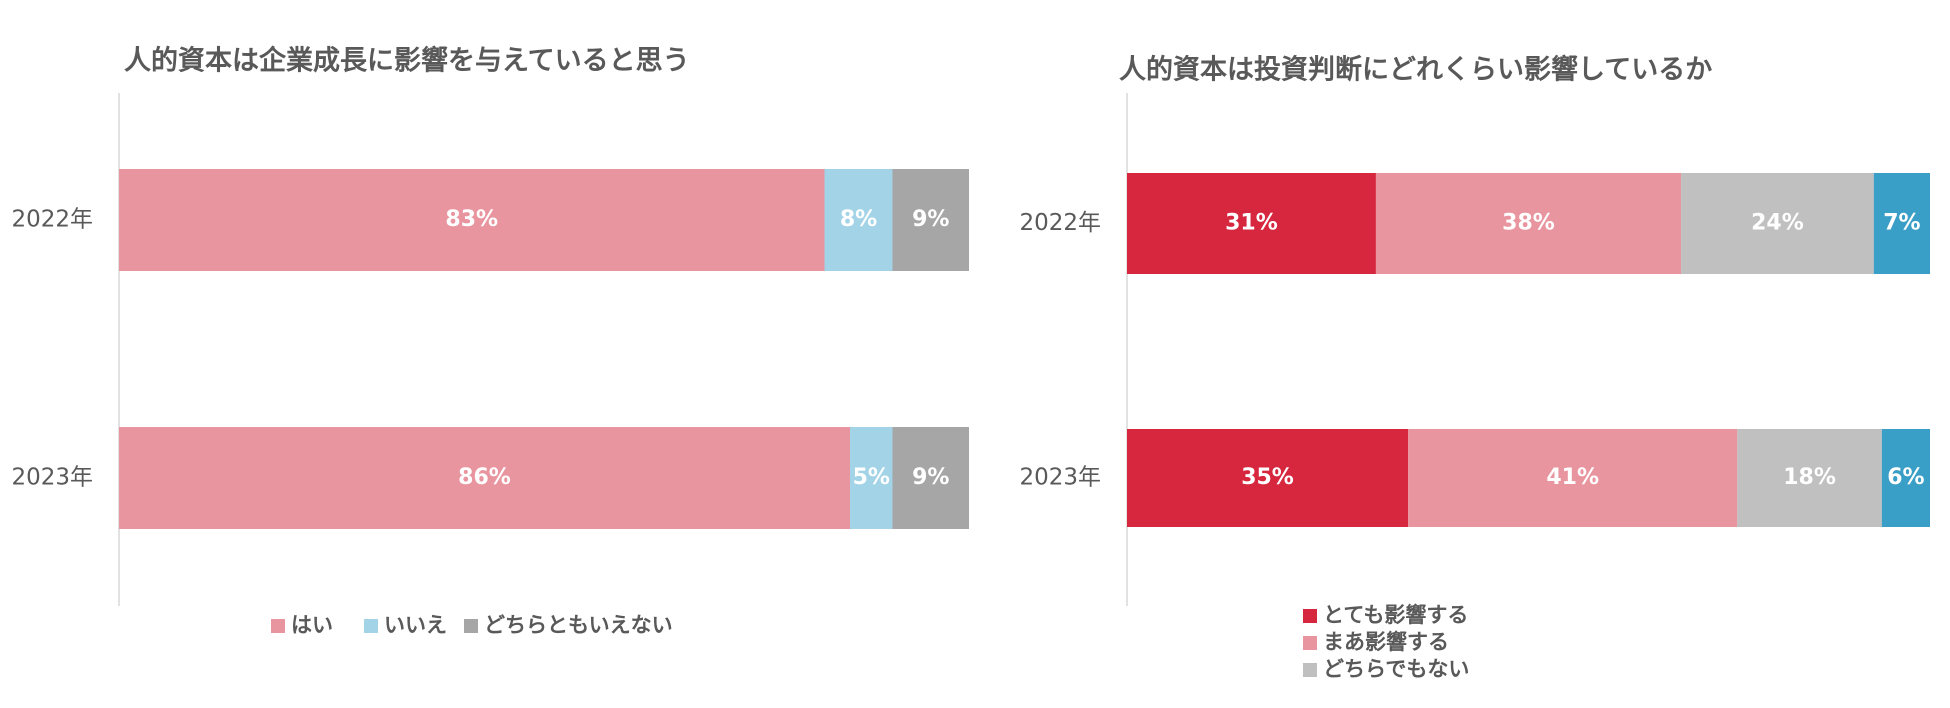 The width and height of the screenshot is (1950, 708). I want to click on value-label: 7%, so click(1901, 223).